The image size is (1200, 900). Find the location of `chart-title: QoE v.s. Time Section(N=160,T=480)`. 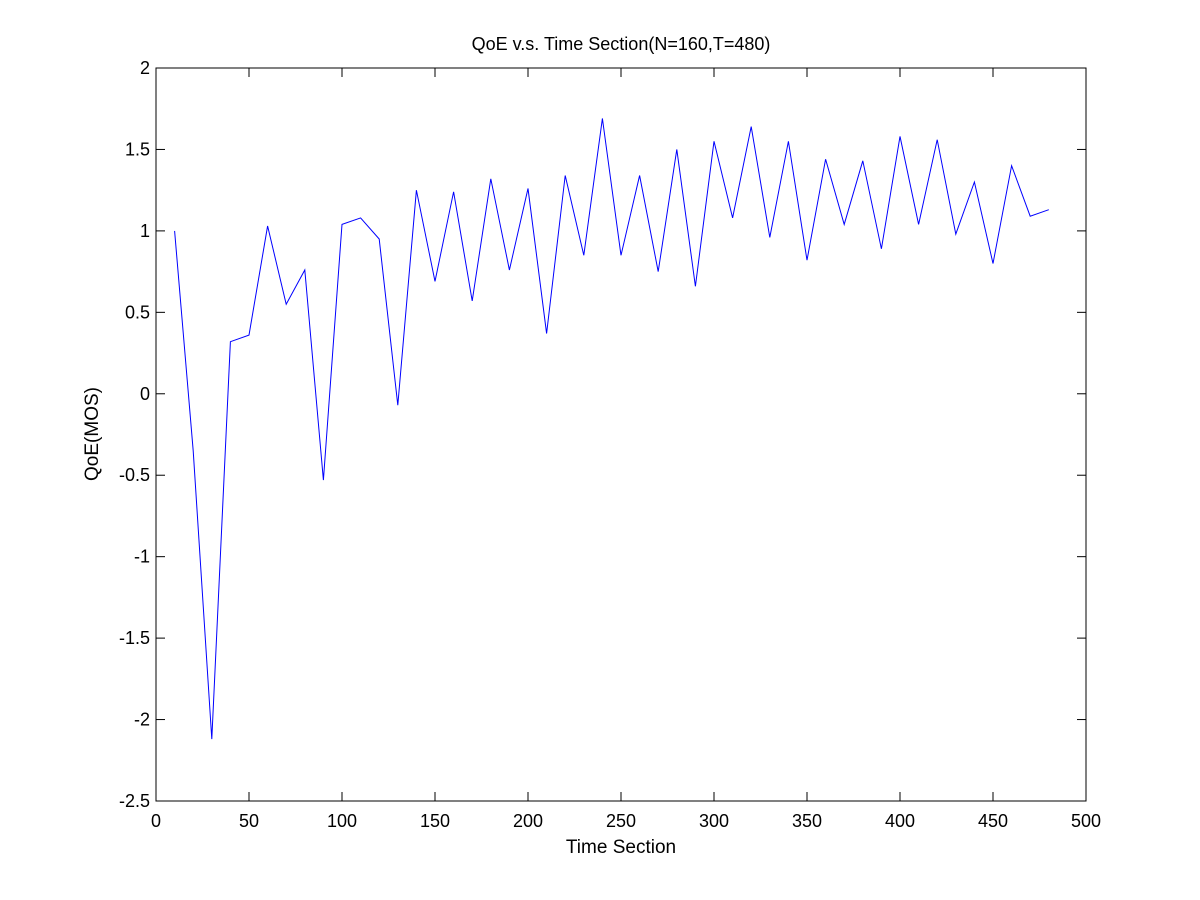

chart-title: QoE v.s. Time Section(N=160,T=480) is located at coordinates (621, 44).